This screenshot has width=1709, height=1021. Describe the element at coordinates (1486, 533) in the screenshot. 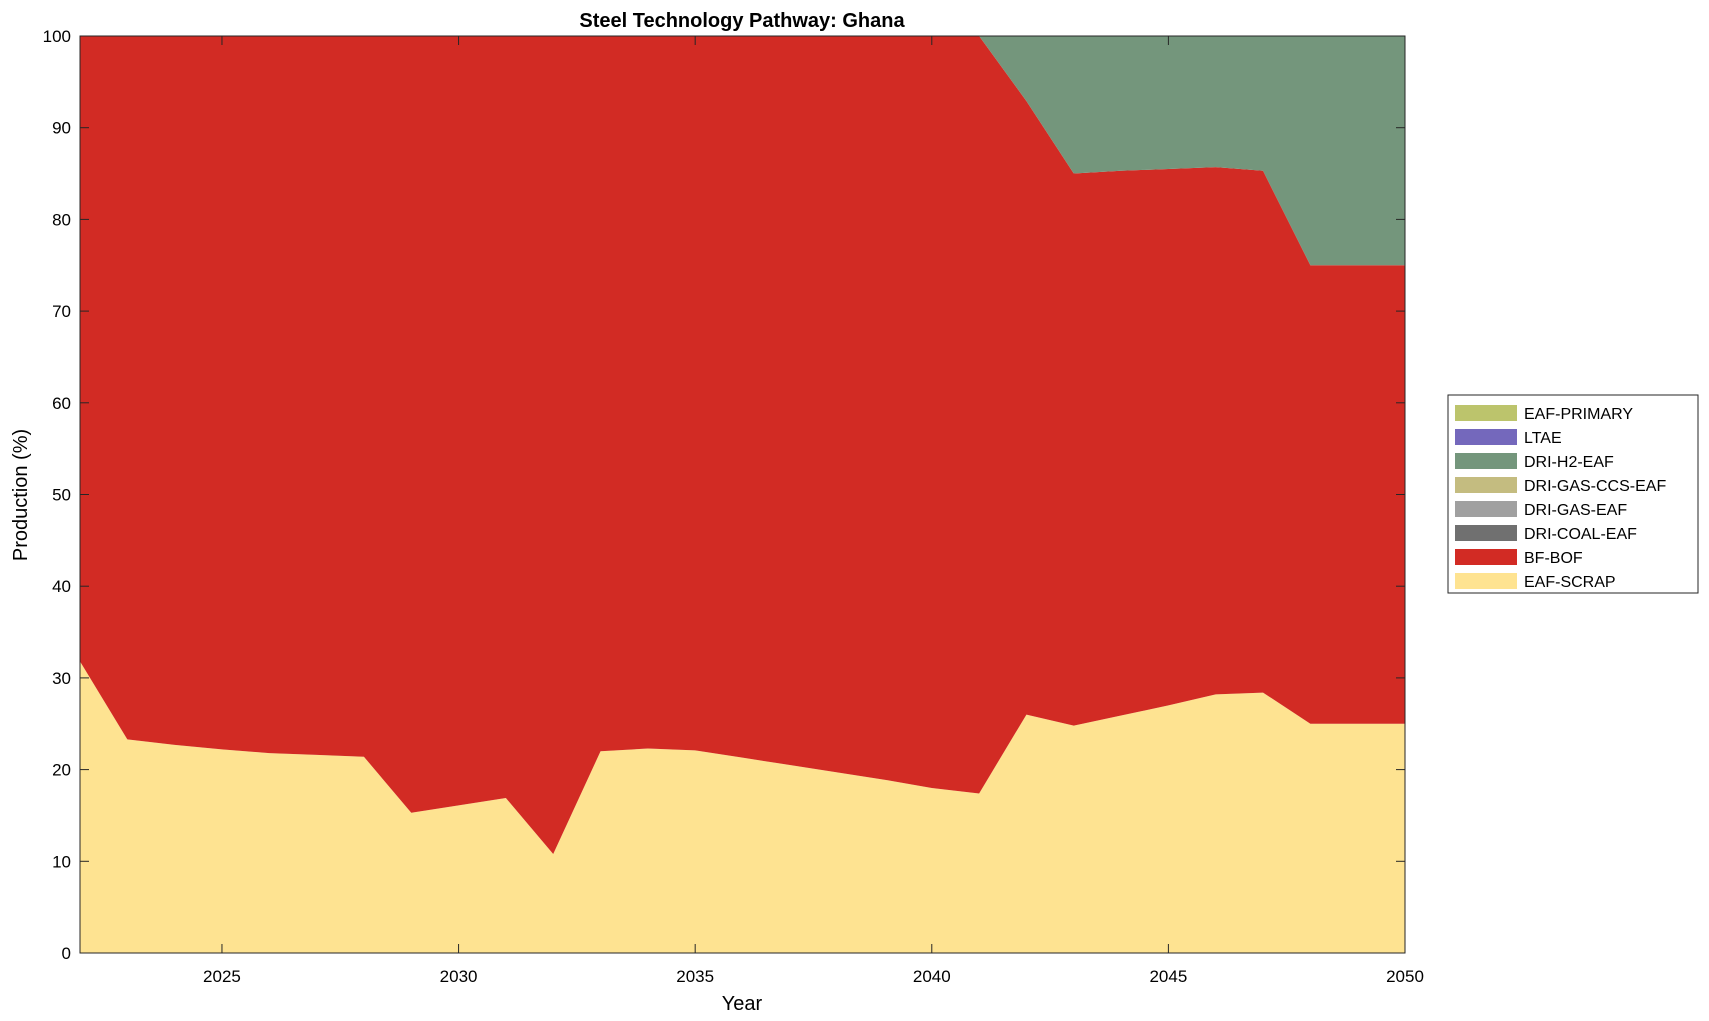

I see `legend-swatch-dri-coal-eaf` at that location.